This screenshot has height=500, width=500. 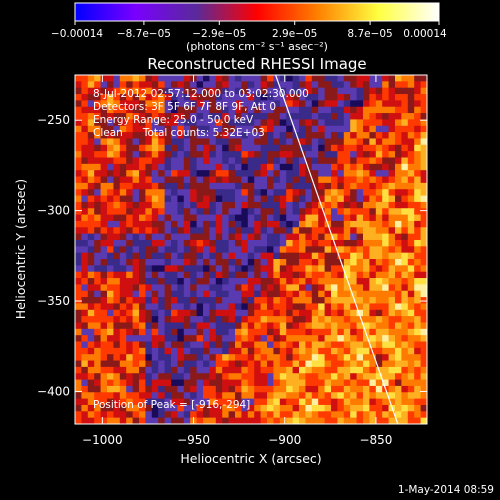 I want to click on colorbar-tick-label: 0.00014, so click(x=425, y=34).